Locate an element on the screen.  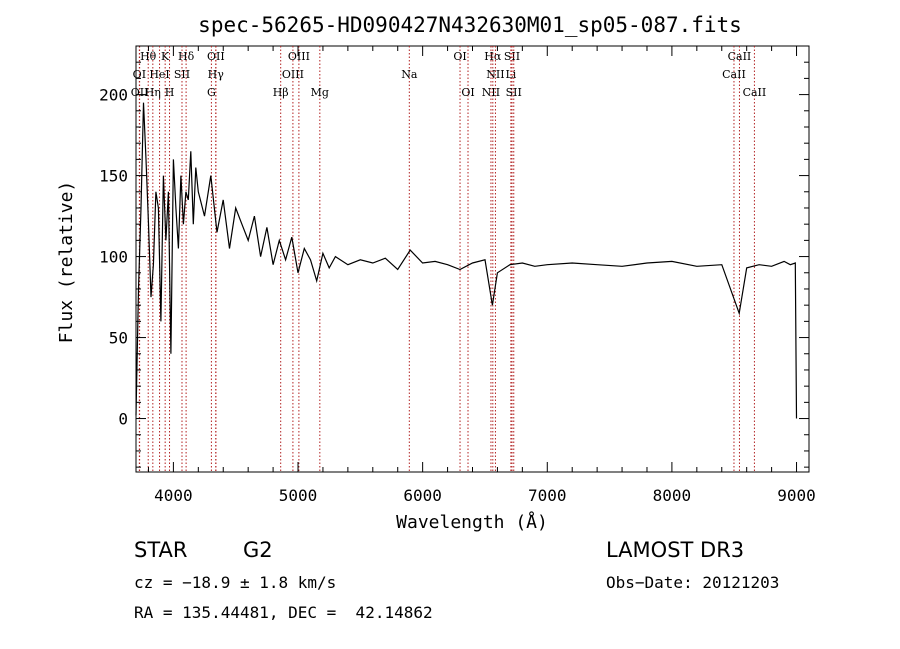
y-tick-label: 150 is located at coordinates (113, 176).